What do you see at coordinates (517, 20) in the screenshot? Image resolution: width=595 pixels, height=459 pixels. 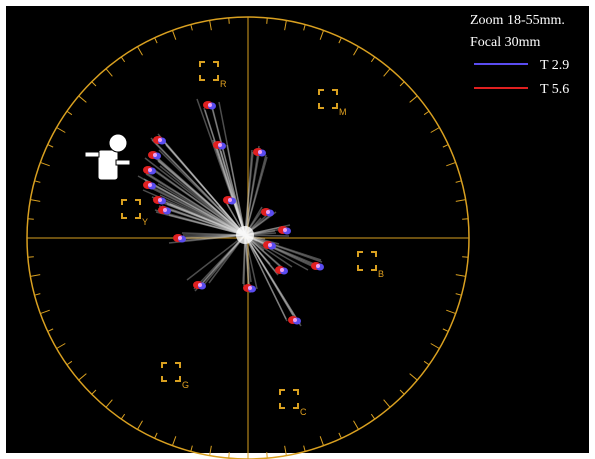 I see `legend-line: Zoom 18-55mm.` at bounding box center [517, 20].